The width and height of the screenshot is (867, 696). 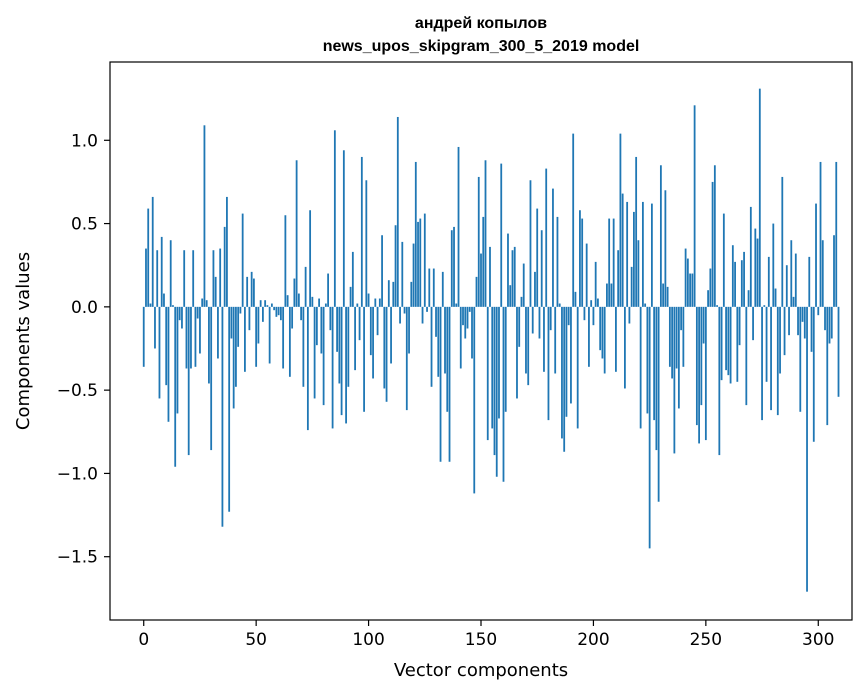 I want to click on x-tick-label: 250, so click(x=706, y=640).